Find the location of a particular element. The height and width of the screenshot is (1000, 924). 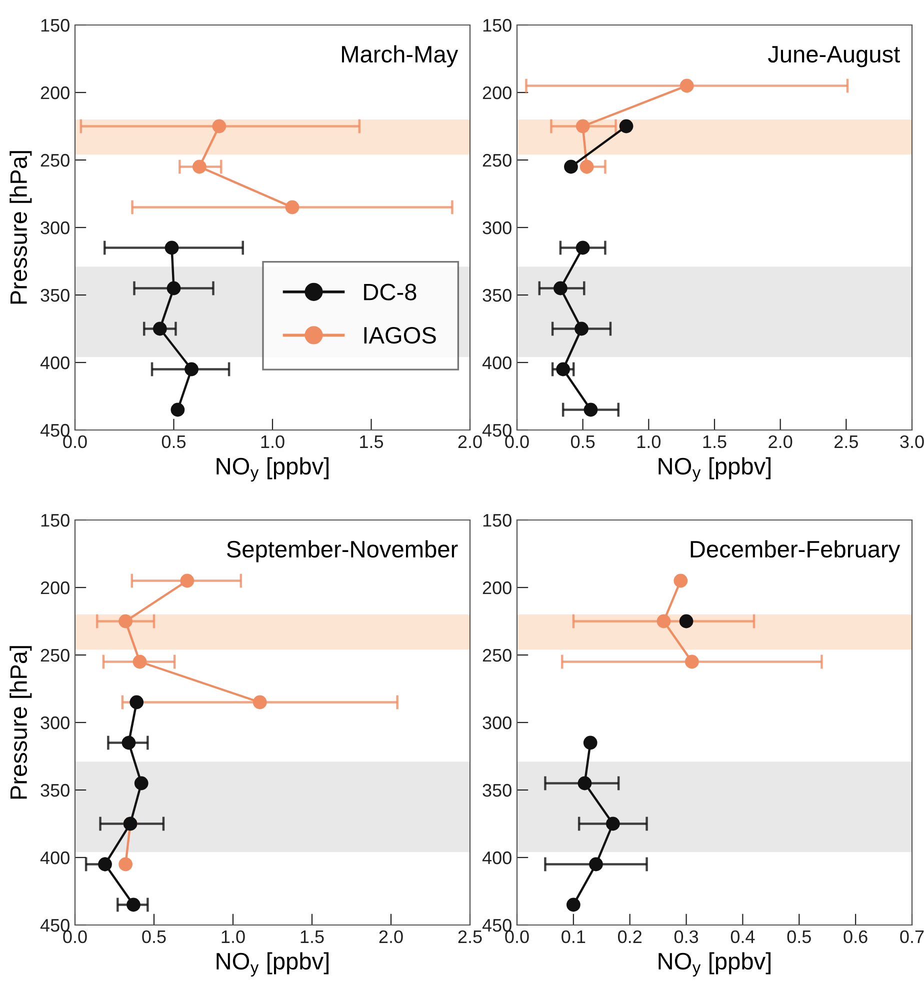

x-tick-label: 0.6 is located at coordinates (856, 937).